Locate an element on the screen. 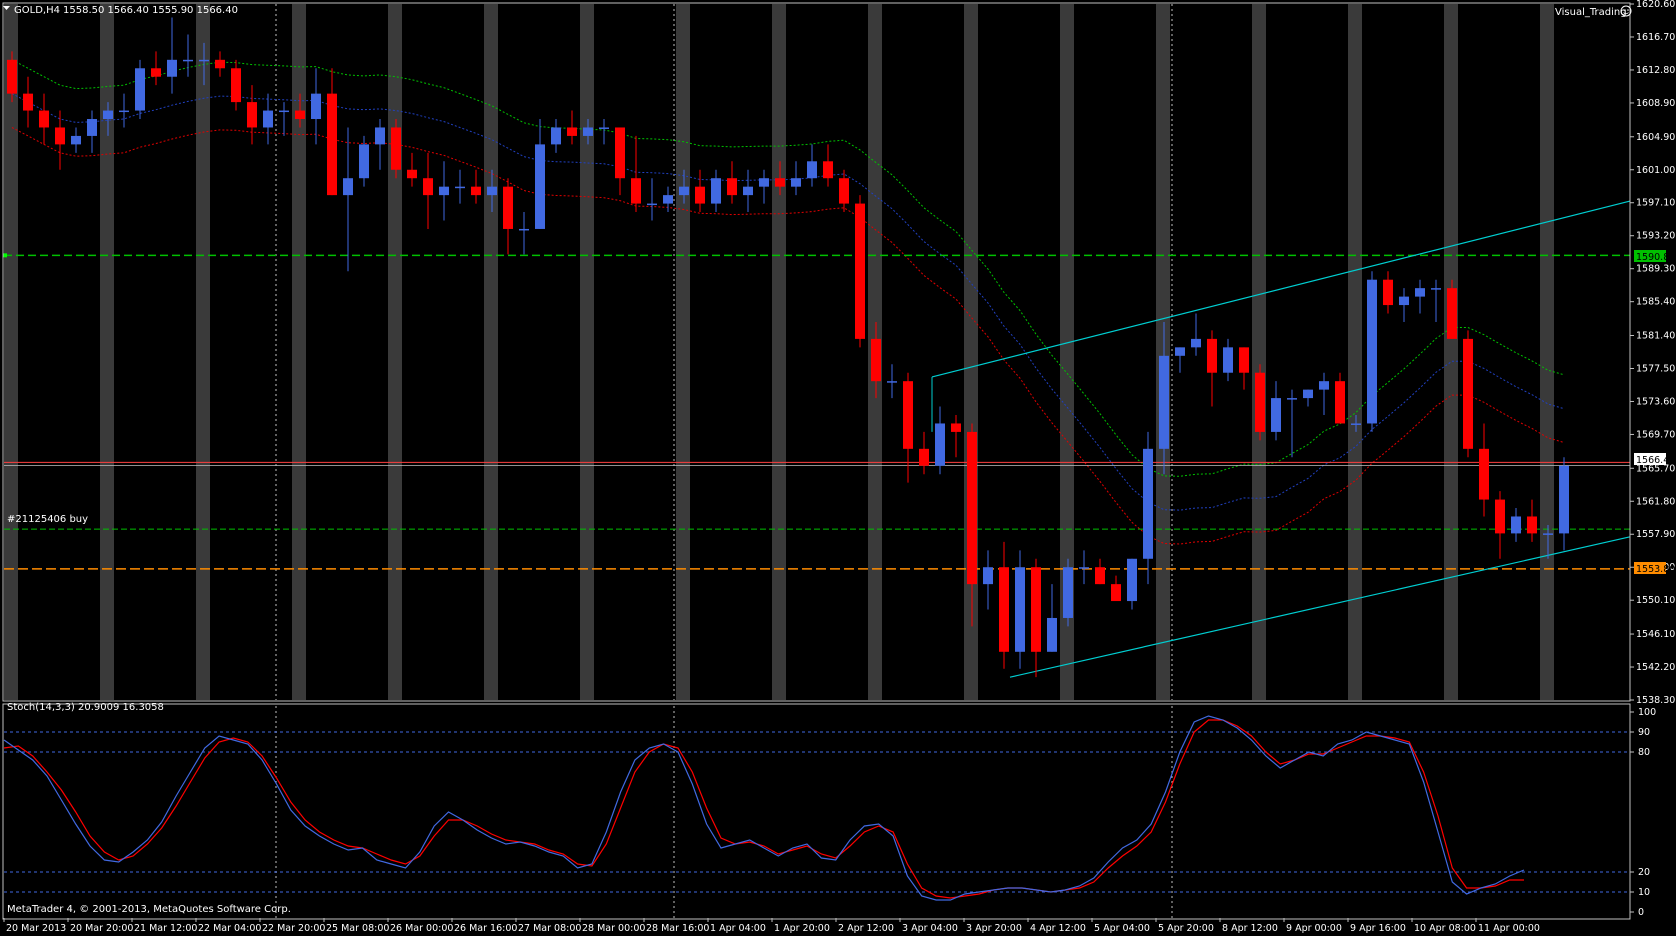 The width and height of the screenshot is (1676, 936). price-tick-label: 1550.10 is located at coordinates (1655, 600).